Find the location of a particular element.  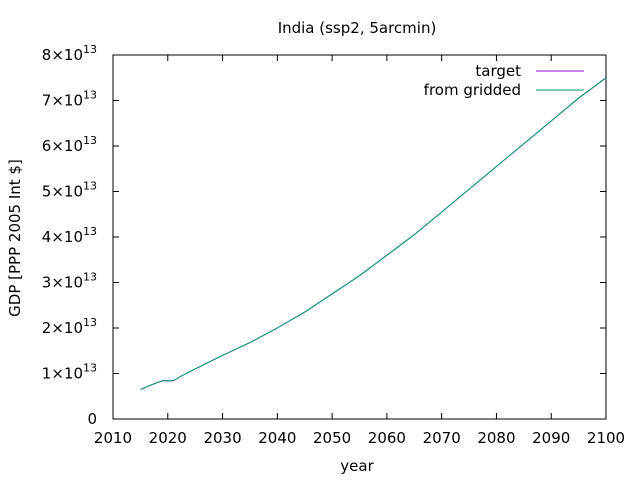

x-tick-label: 2080 is located at coordinates (496, 438).